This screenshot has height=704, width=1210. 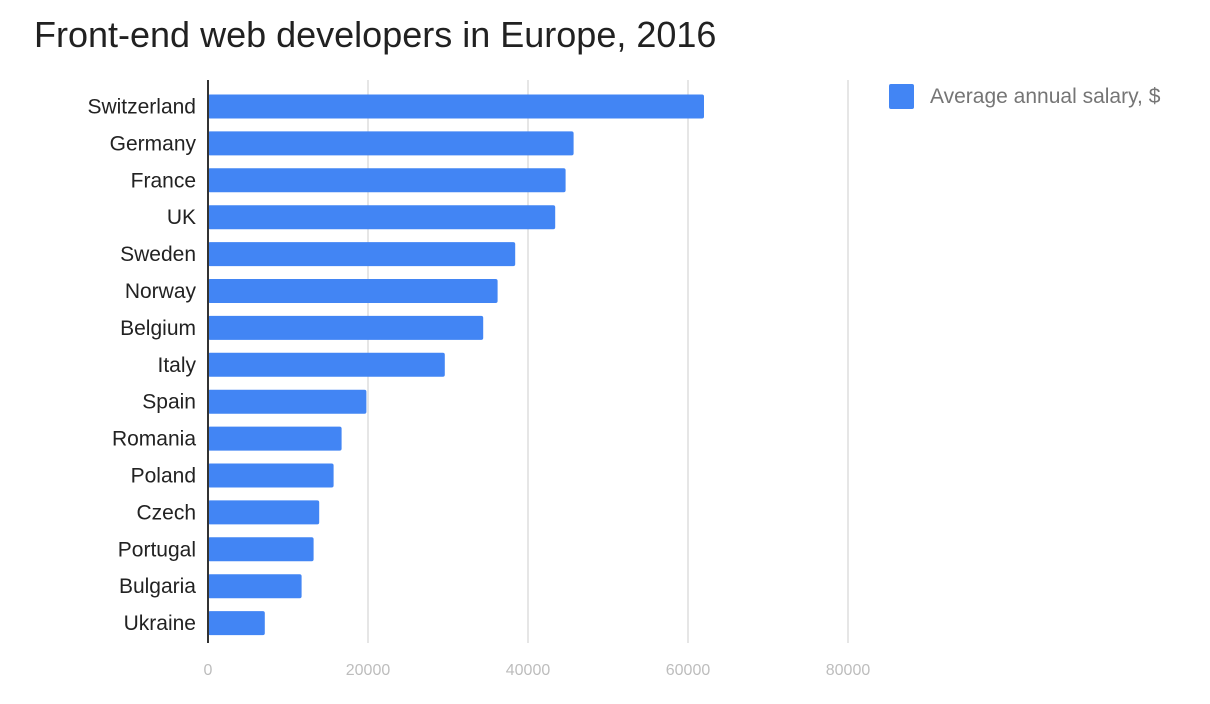 What do you see at coordinates (160, 623) in the screenshot?
I see `category-label: Ukraine` at bounding box center [160, 623].